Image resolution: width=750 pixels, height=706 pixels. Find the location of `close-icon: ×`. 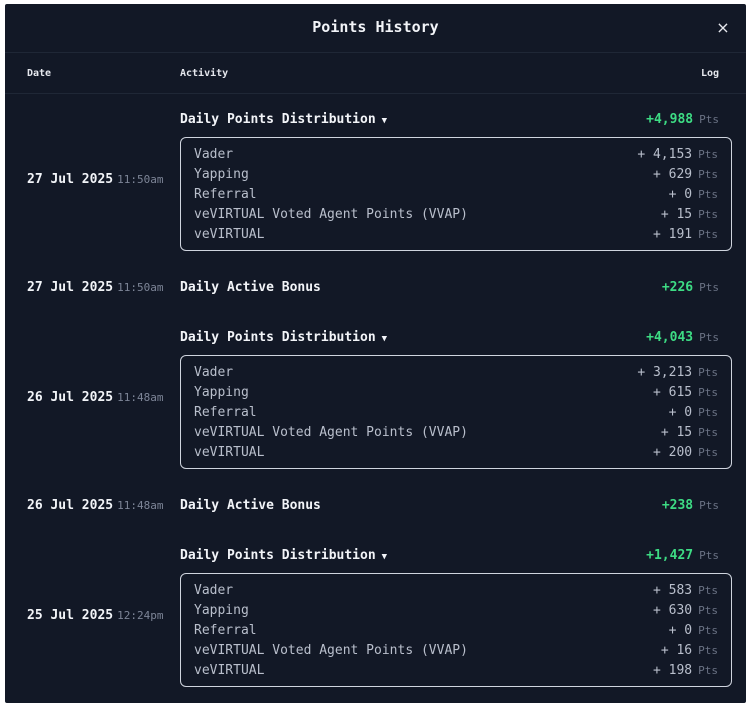

close-icon: × is located at coordinates (723, 27).